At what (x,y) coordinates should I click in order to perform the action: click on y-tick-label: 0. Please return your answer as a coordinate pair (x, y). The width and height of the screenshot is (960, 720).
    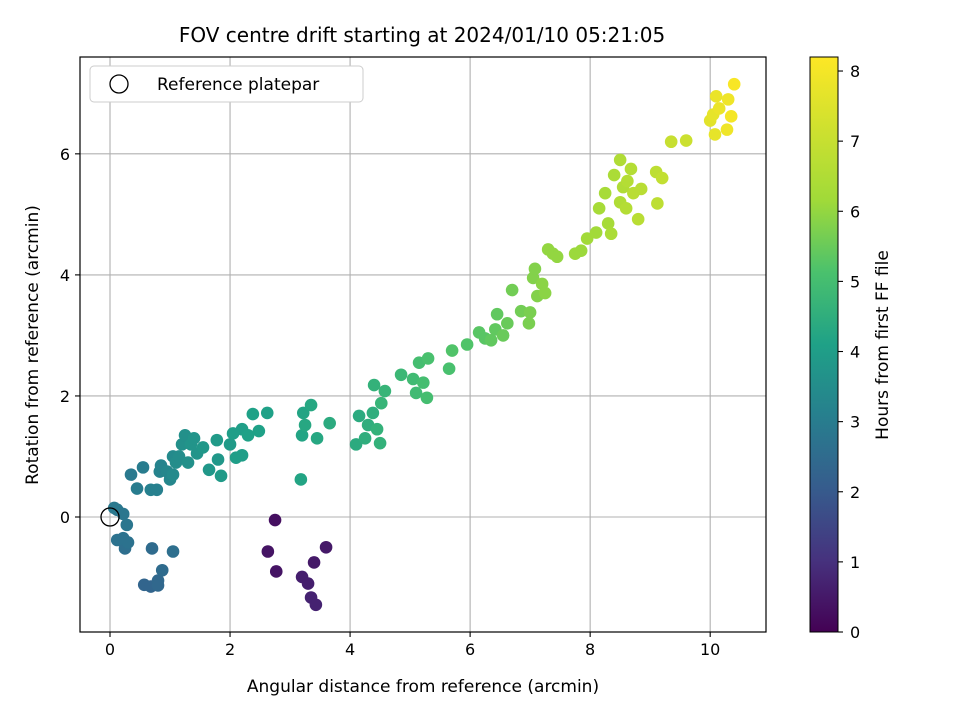
    Looking at the image, I should click on (65, 517).